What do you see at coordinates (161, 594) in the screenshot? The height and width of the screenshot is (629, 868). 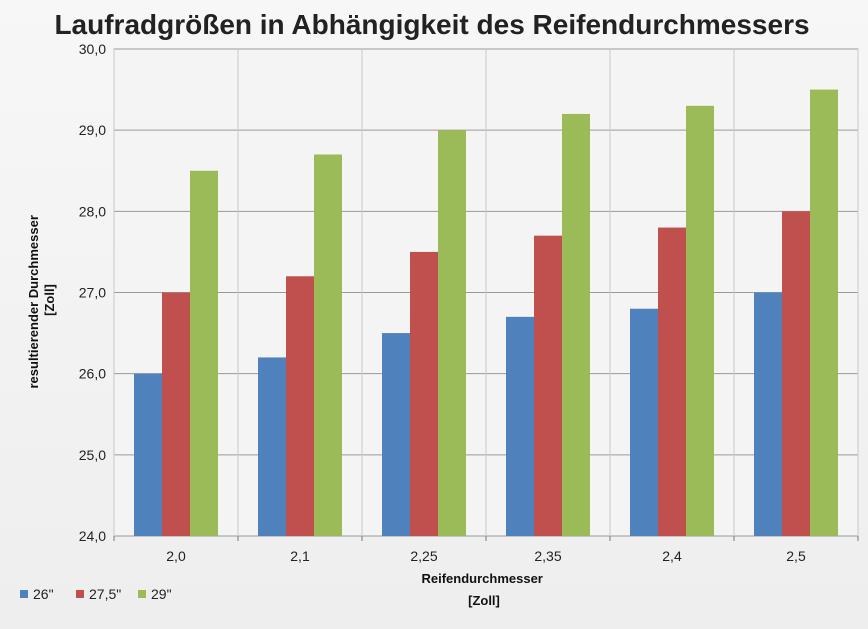 I see `legend-label: 29"` at bounding box center [161, 594].